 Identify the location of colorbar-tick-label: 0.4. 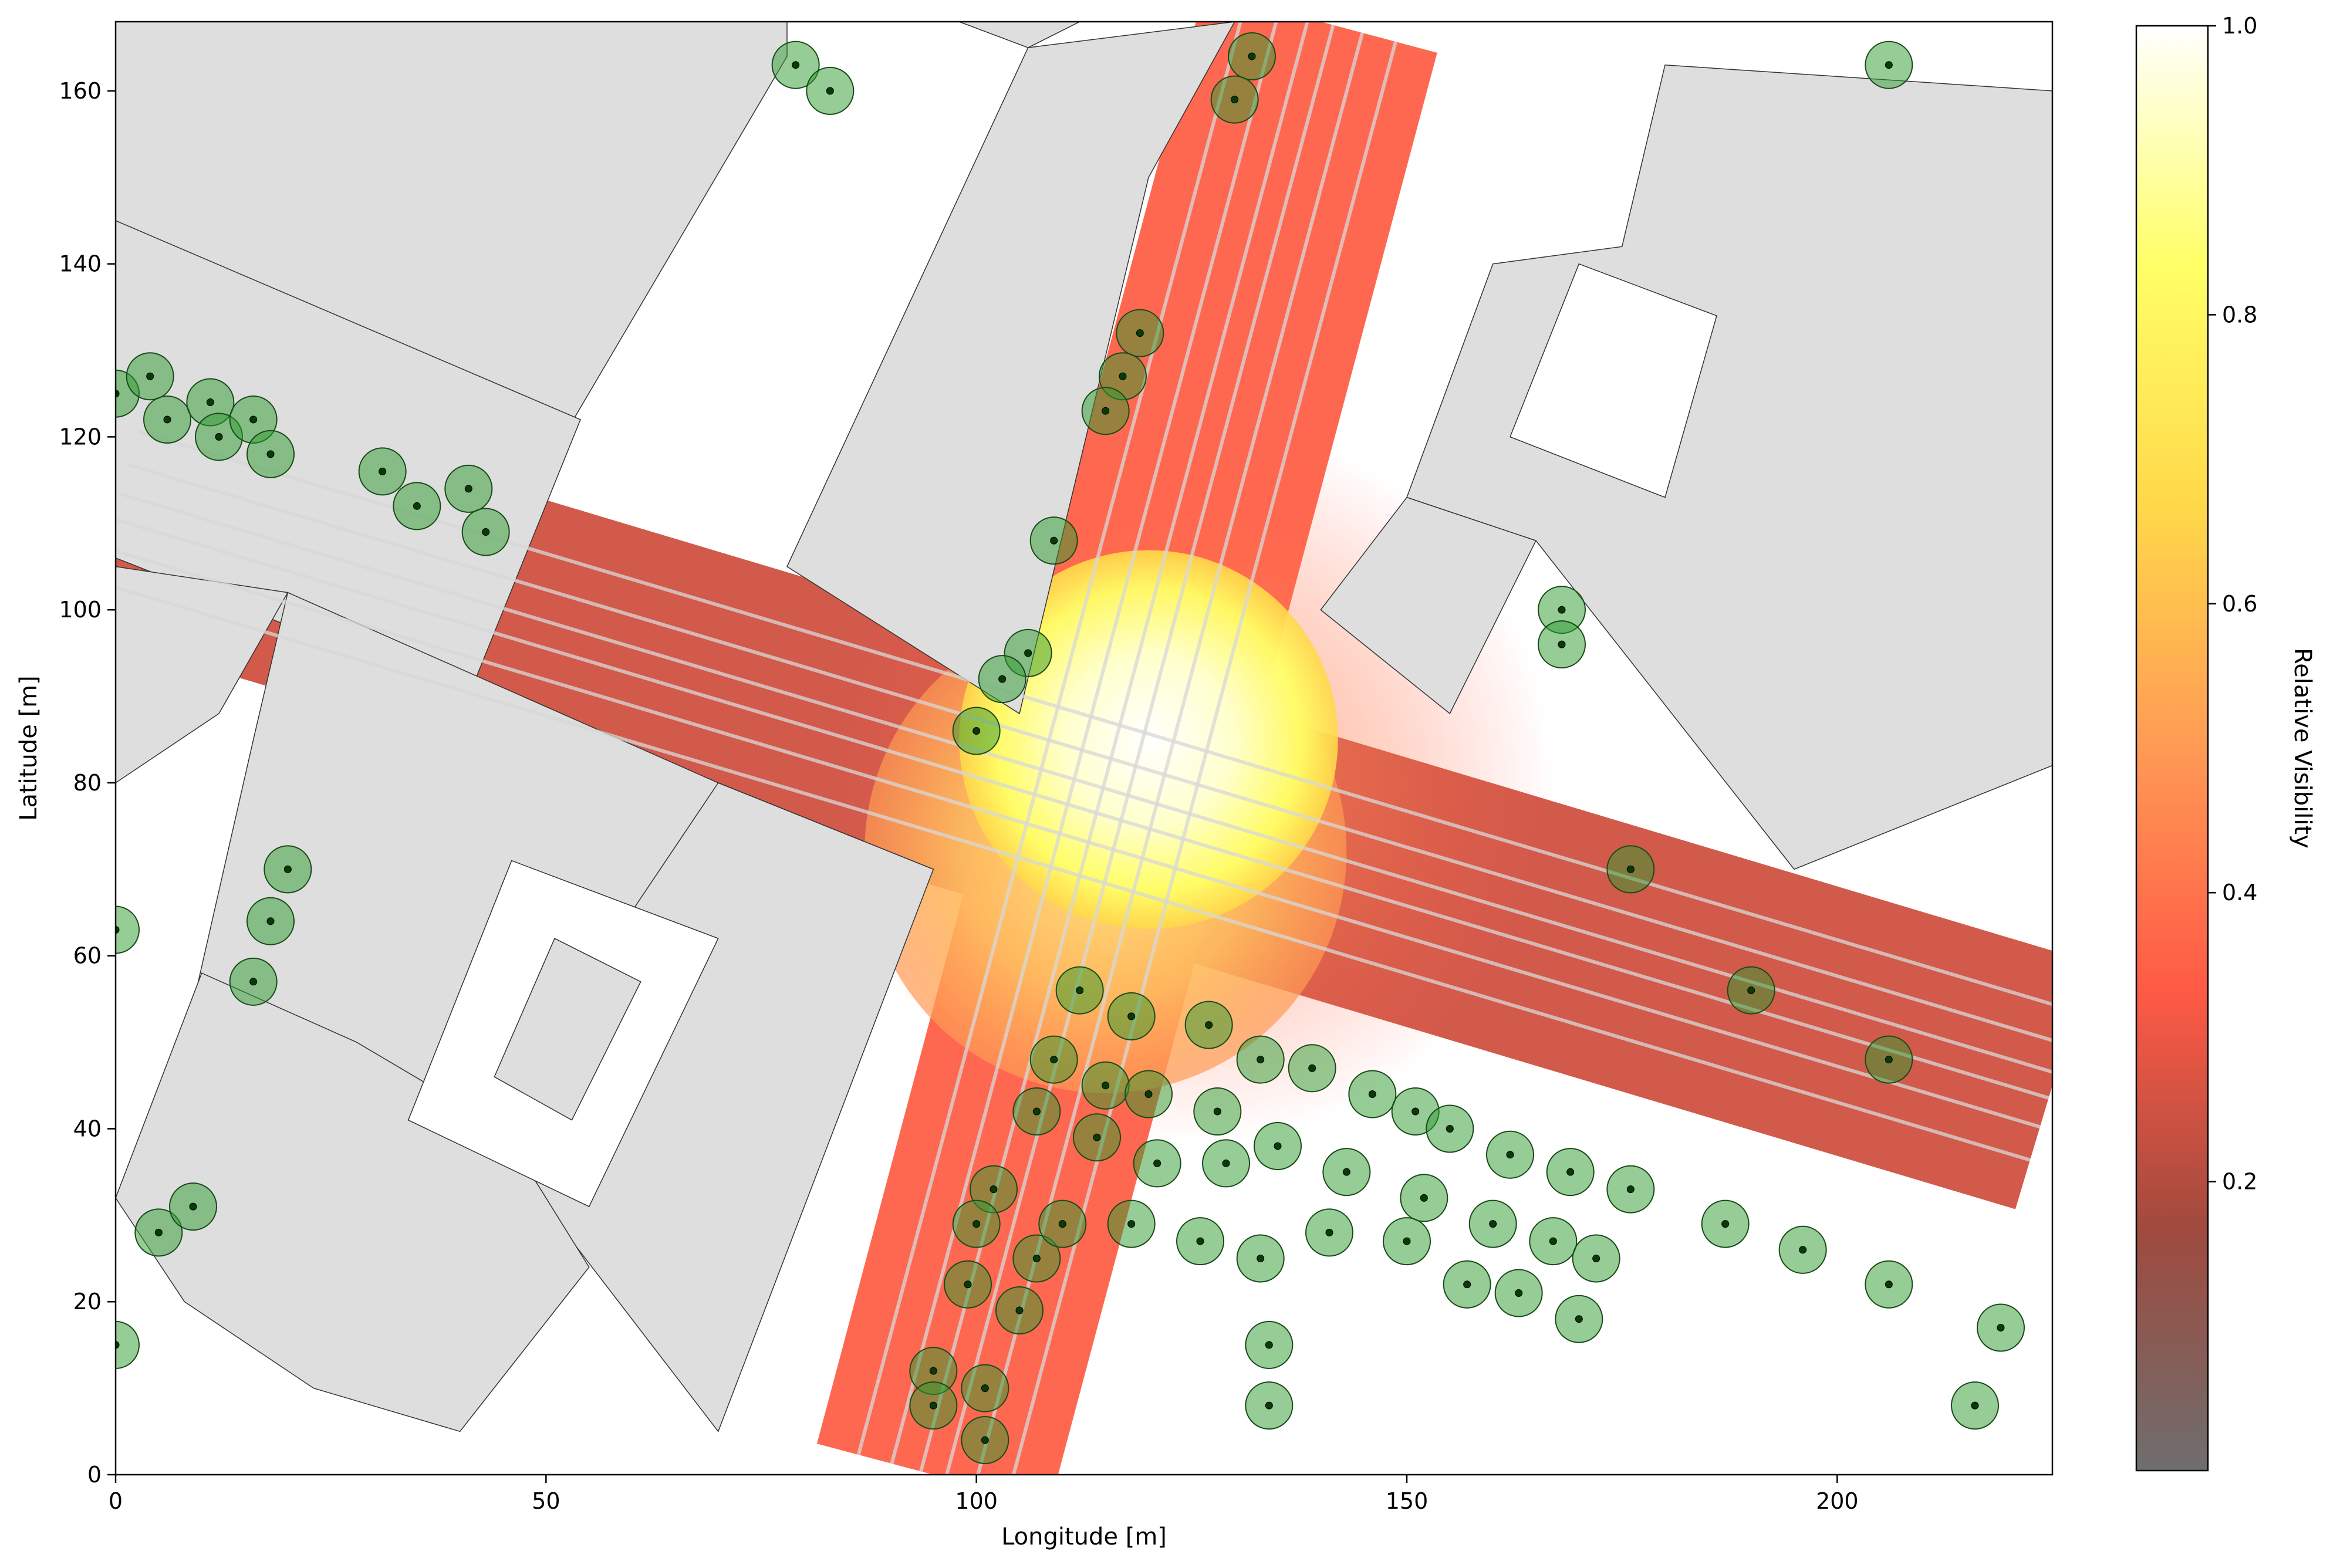
(2239, 892).